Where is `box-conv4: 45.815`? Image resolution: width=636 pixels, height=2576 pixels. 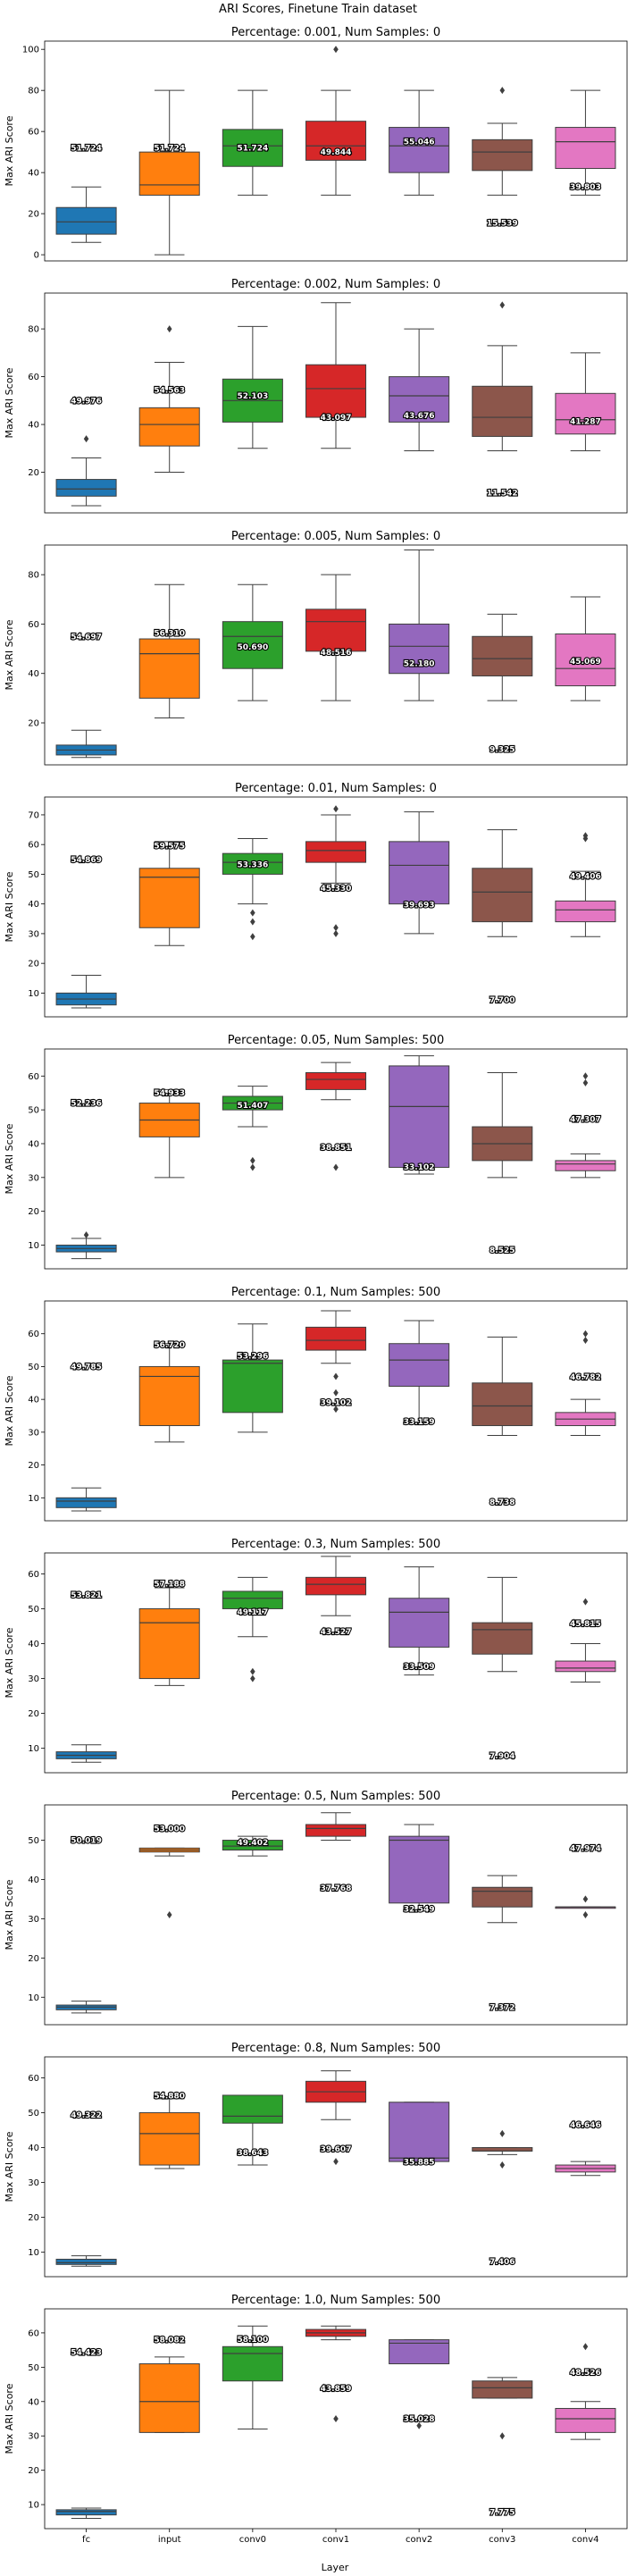
box-conv4: 45.815 is located at coordinates (585, 1640).